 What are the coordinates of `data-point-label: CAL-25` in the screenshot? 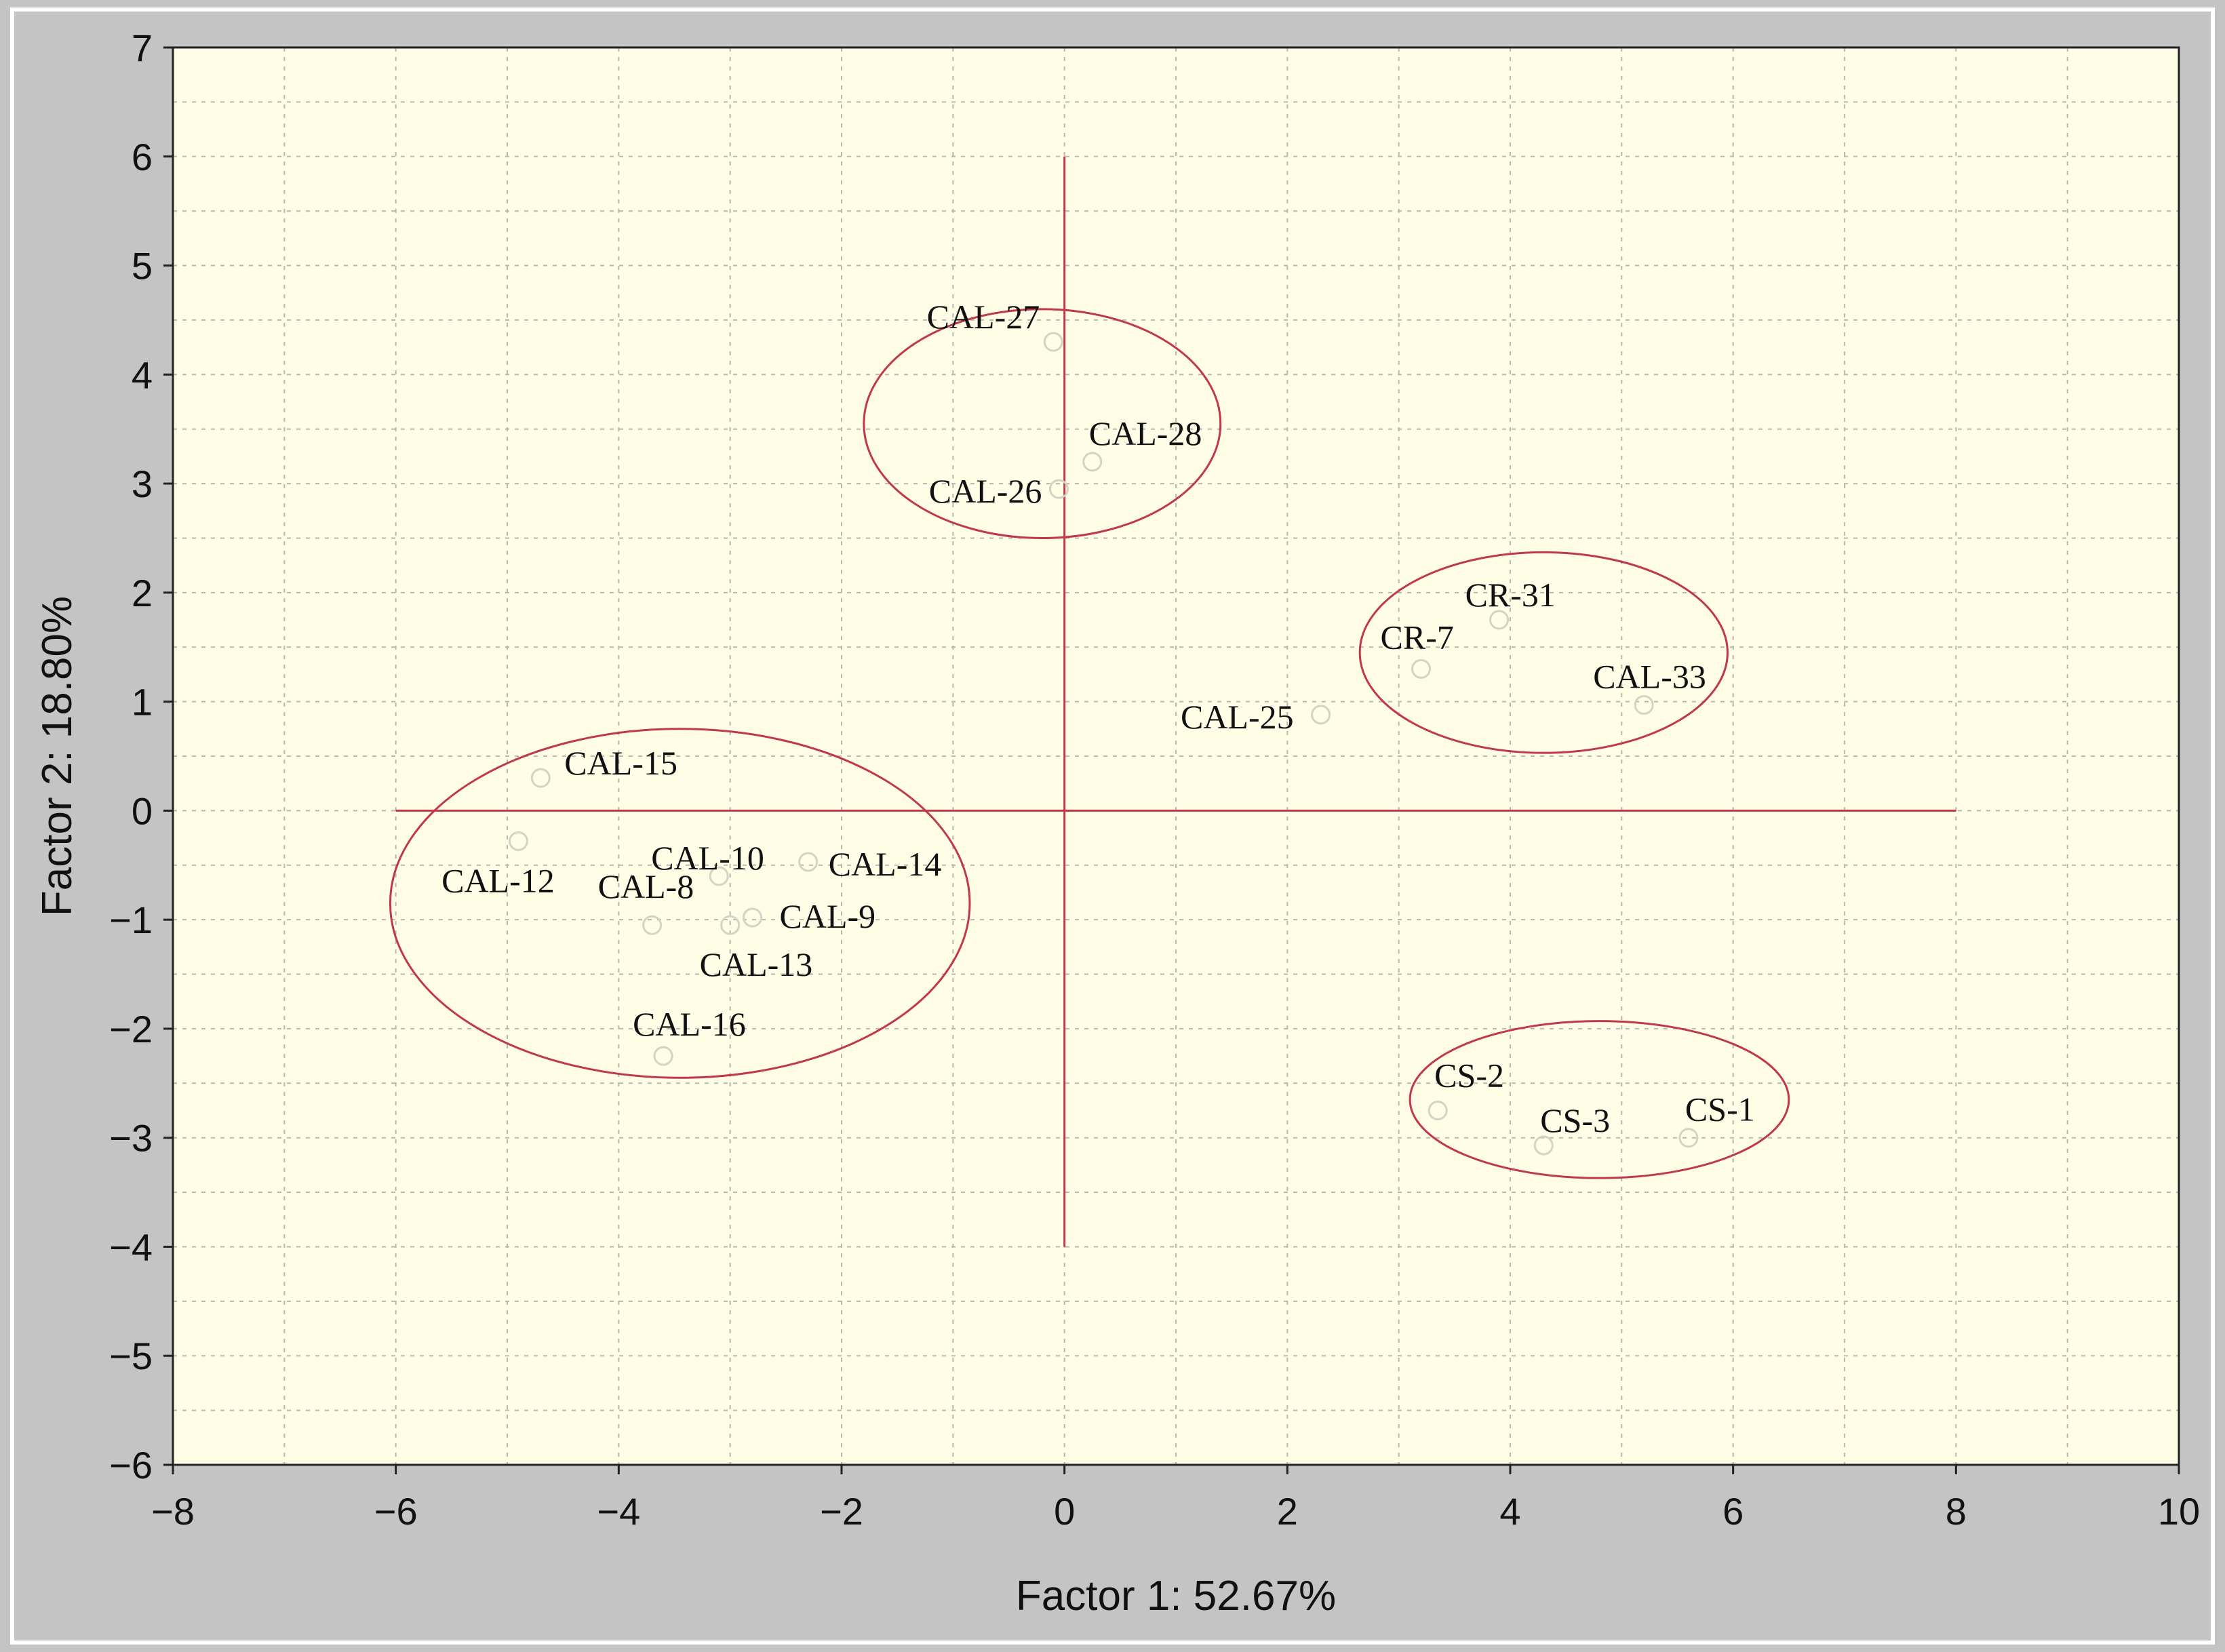 It's located at (1237, 717).